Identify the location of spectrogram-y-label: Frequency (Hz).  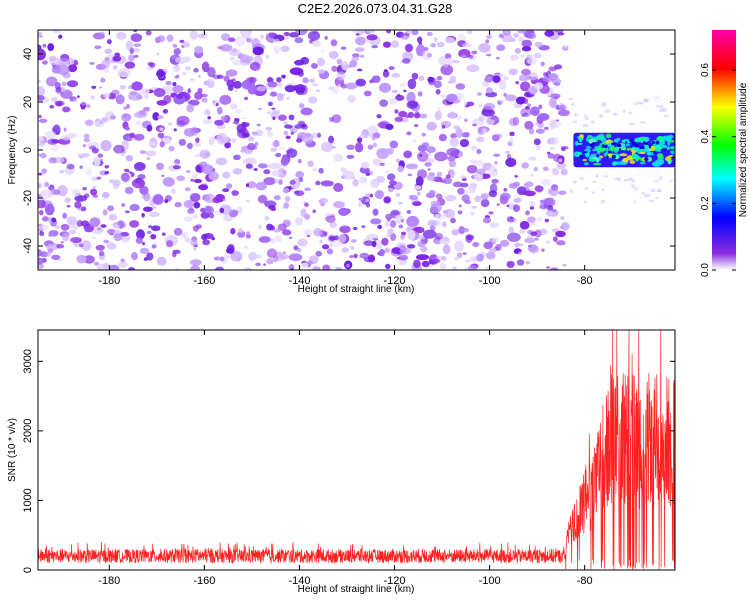
(12, 150).